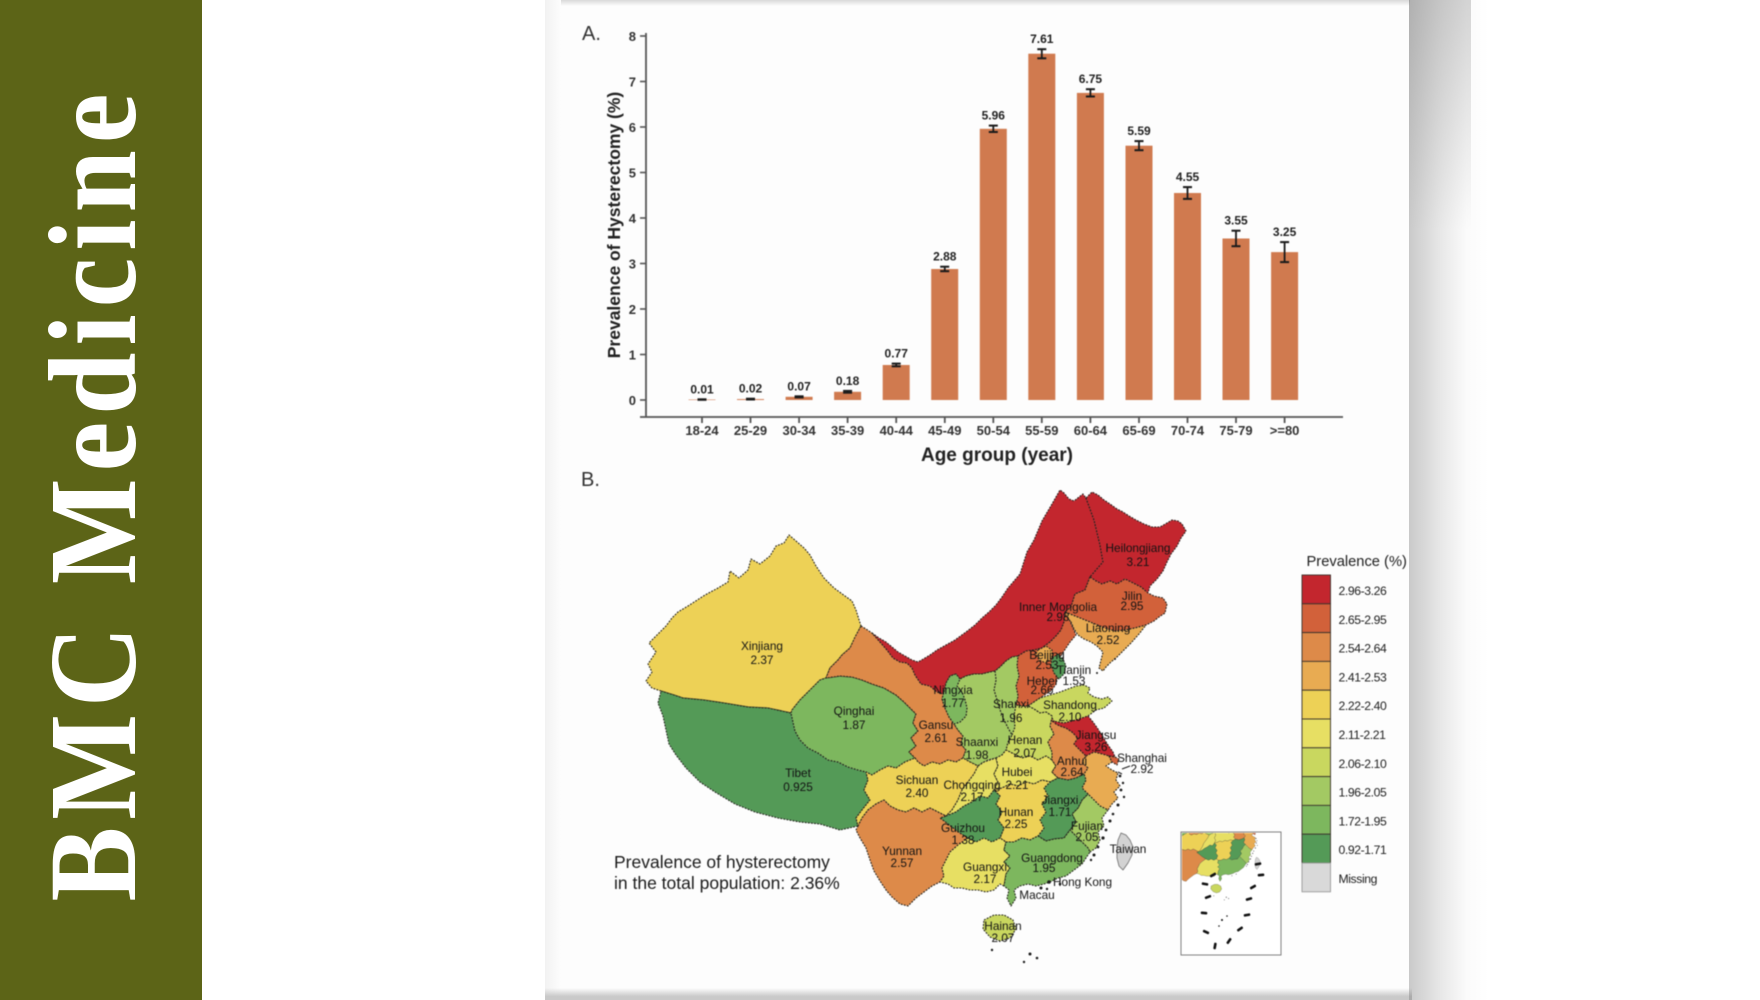 The image size is (1760, 1000). What do you see at coordinates (722, 862) in the screenshot?
I see `svg-text: Prevalence of hysterectomy` at bounding box center [722, 862].